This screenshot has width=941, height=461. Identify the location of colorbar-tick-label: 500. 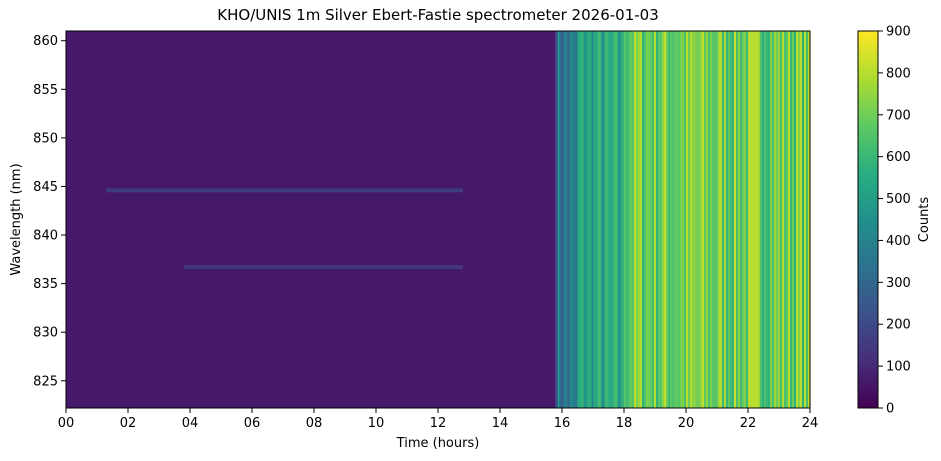
(898, 199).